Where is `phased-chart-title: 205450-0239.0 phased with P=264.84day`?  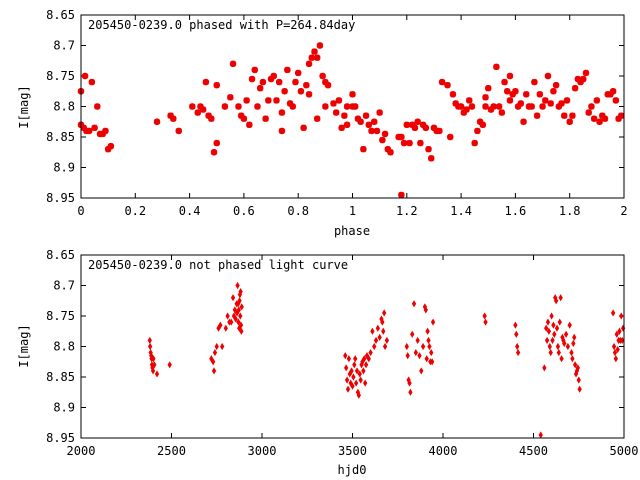
phased-chart-title: 205450-0239.0 phased with P=264.84day is located at coordinates (221, 25).